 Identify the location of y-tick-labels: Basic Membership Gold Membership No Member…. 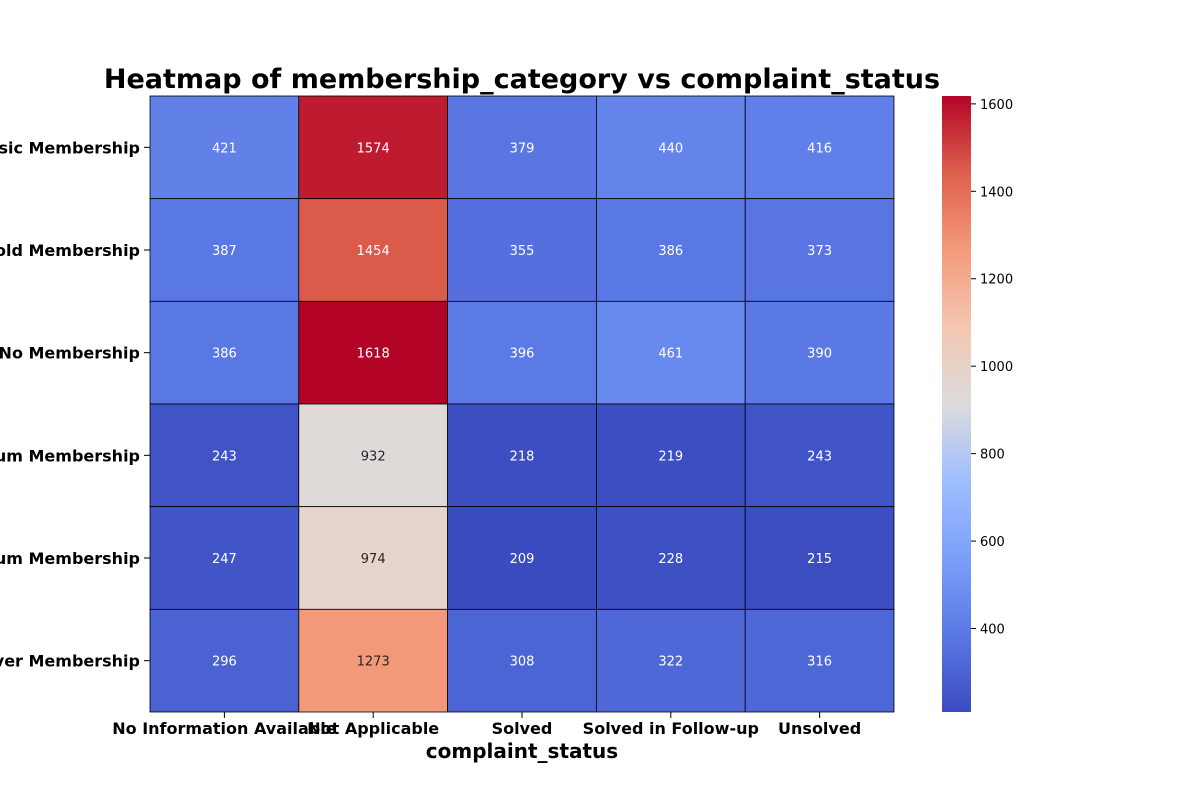
(75, 404).